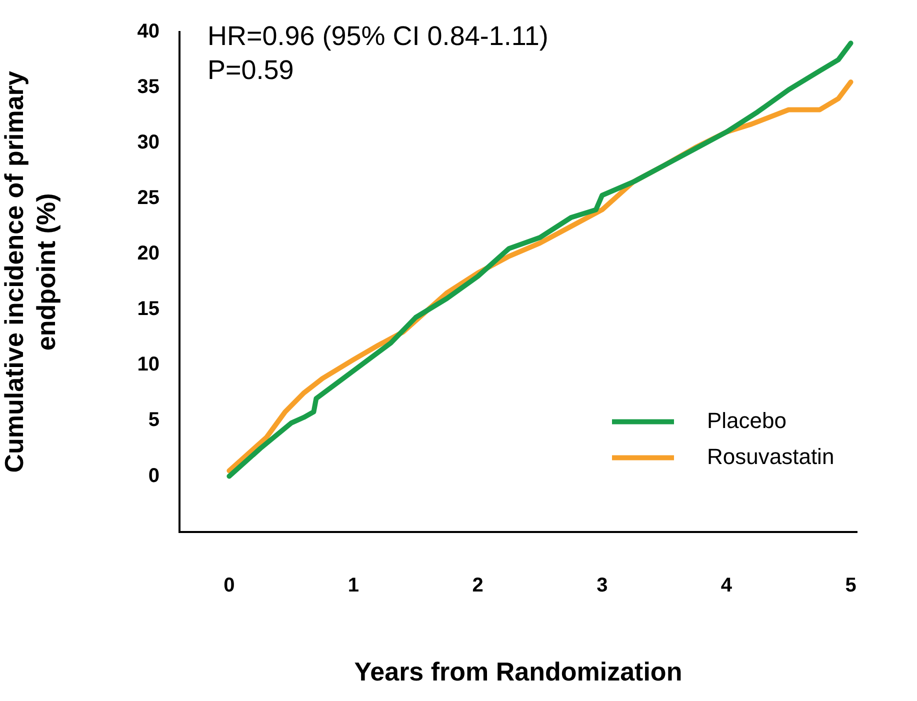 This screenshot has width=917, height=701. Describe the element at coordinates (154, 475) in the screenshot. I see `y-tick-label: 0` at that location.